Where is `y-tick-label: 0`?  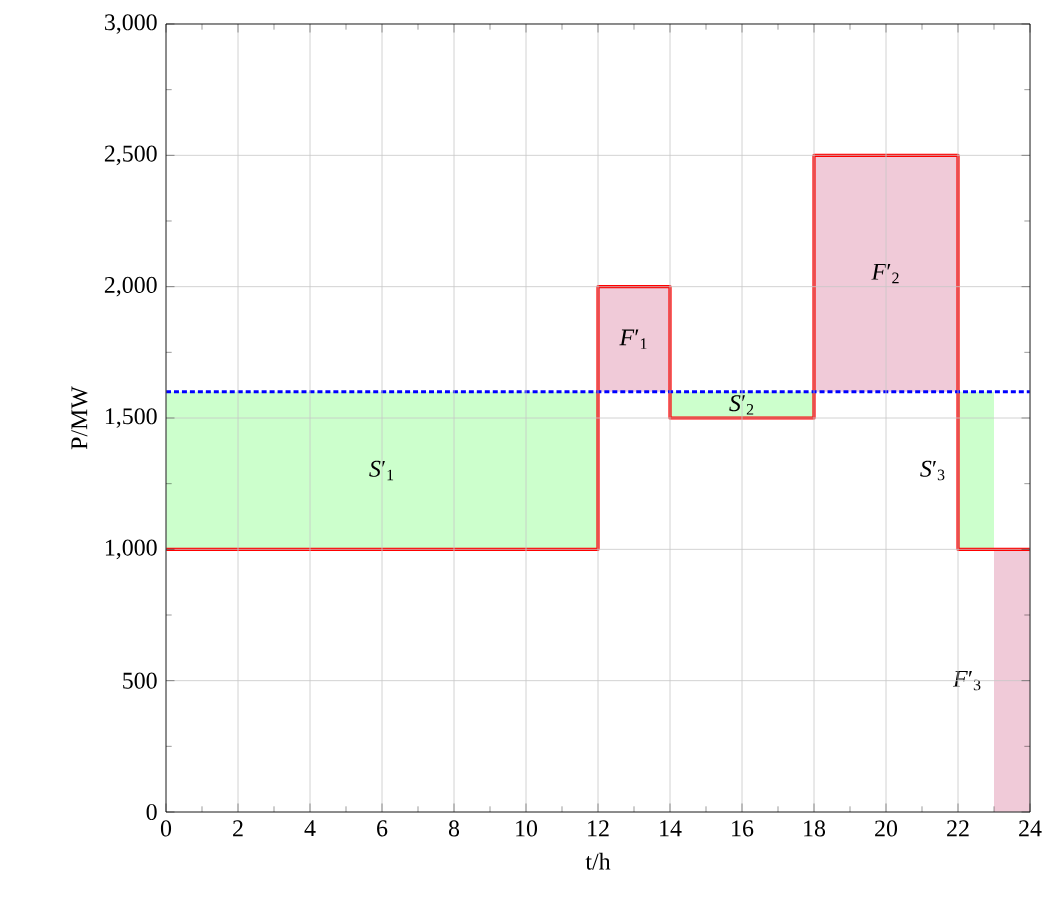
y-tick-label: 0 is located at coordinates (151, 812).